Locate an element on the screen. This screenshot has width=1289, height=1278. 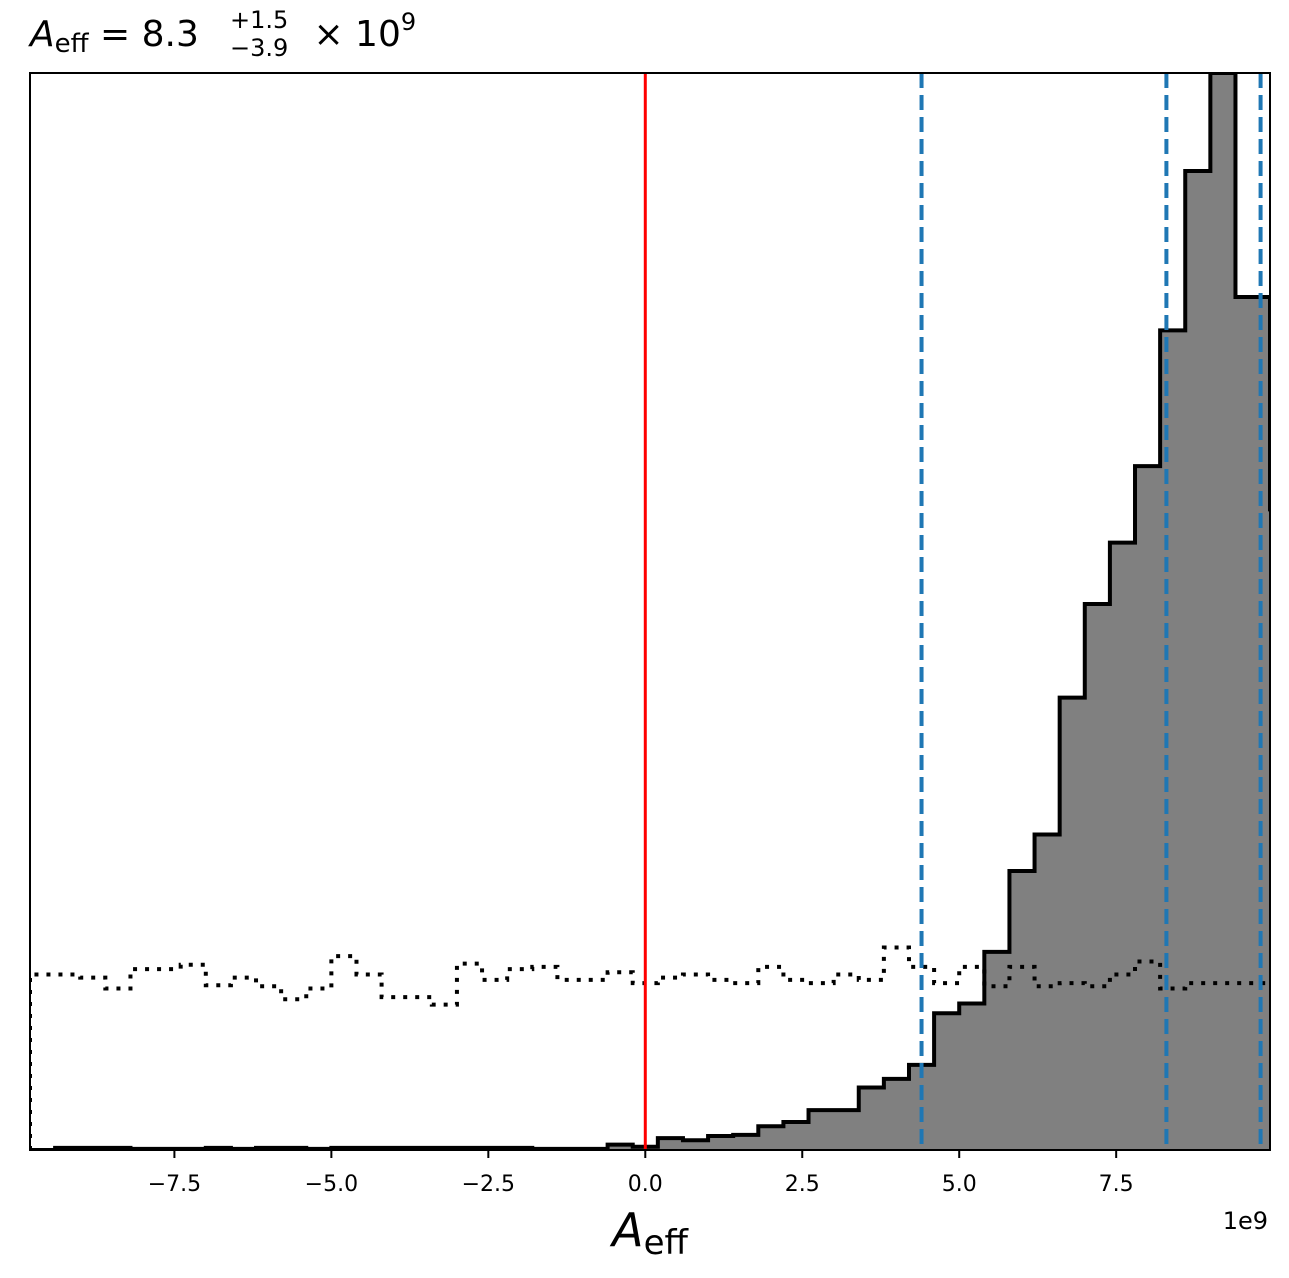
title-scale: × 109 is located at coordinates (359, 31).